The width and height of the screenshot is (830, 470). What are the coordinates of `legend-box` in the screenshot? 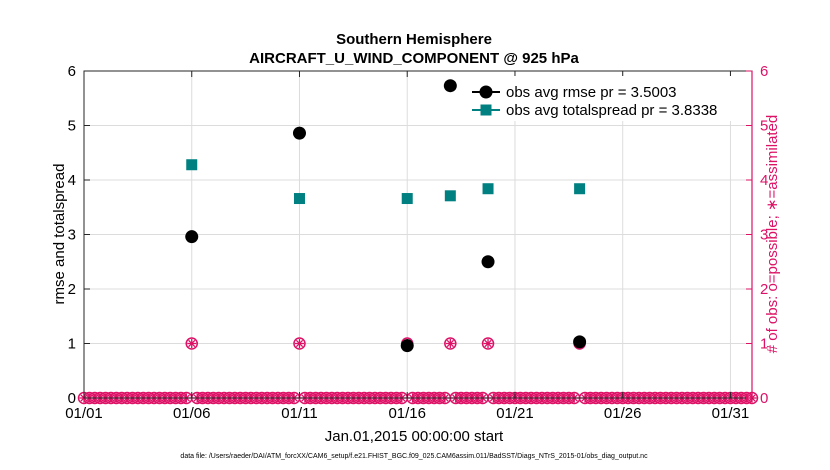 It's located at (607, 98).